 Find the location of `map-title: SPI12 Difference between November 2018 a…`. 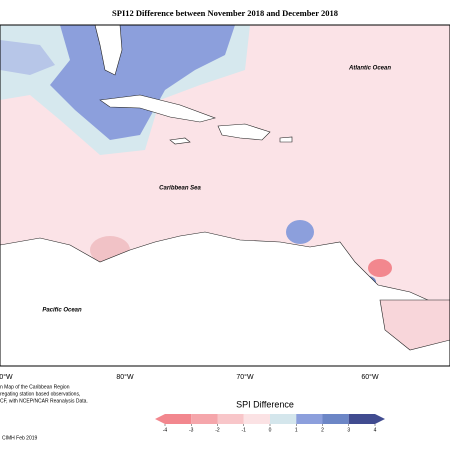

map-title: SPI12 Difference between November 2018 a… is located at coordinates (225, 13).